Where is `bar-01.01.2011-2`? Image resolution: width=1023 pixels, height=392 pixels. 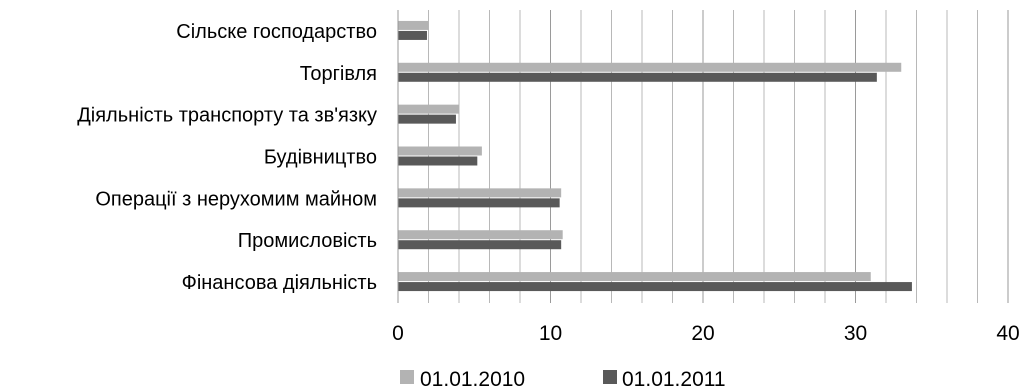
bar-01.01.2011-2 is located at coordinates (427, 119).